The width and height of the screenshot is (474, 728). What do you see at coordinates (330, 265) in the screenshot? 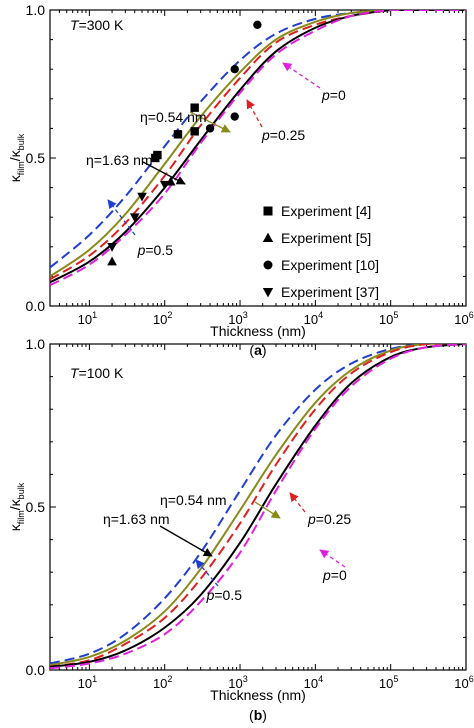
I see `legend-label: Experiment [10]` at bounding box center [330, 265].